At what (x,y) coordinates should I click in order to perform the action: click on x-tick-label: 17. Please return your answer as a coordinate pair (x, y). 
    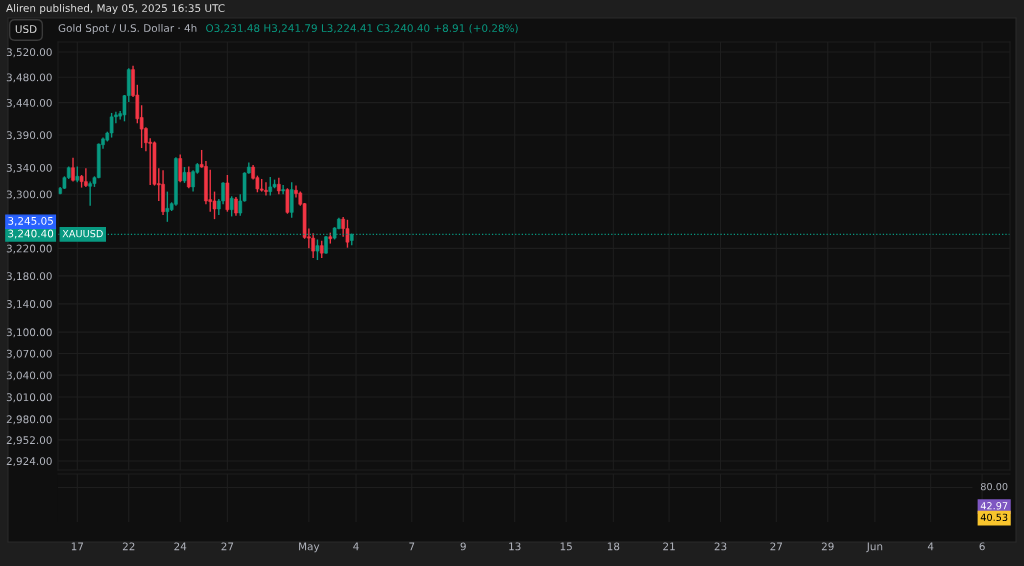
    Looking at the image, I should click on (77, 546).